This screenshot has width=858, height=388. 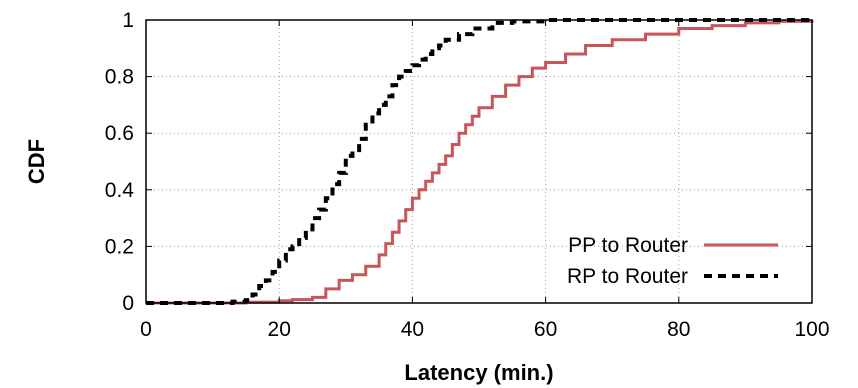 I want to click on y-tick-label: 1, so click(x=128, y=20).